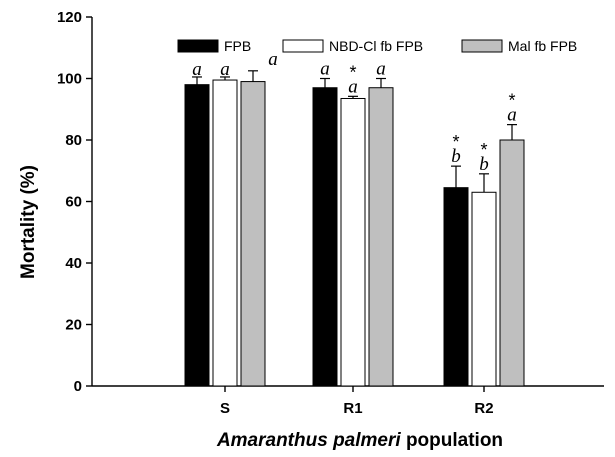 Image resolution: width=615 pixels, height=457 pixels. I want to click on legend-label: NBD-Cl fb FPB, so click(376, 46).